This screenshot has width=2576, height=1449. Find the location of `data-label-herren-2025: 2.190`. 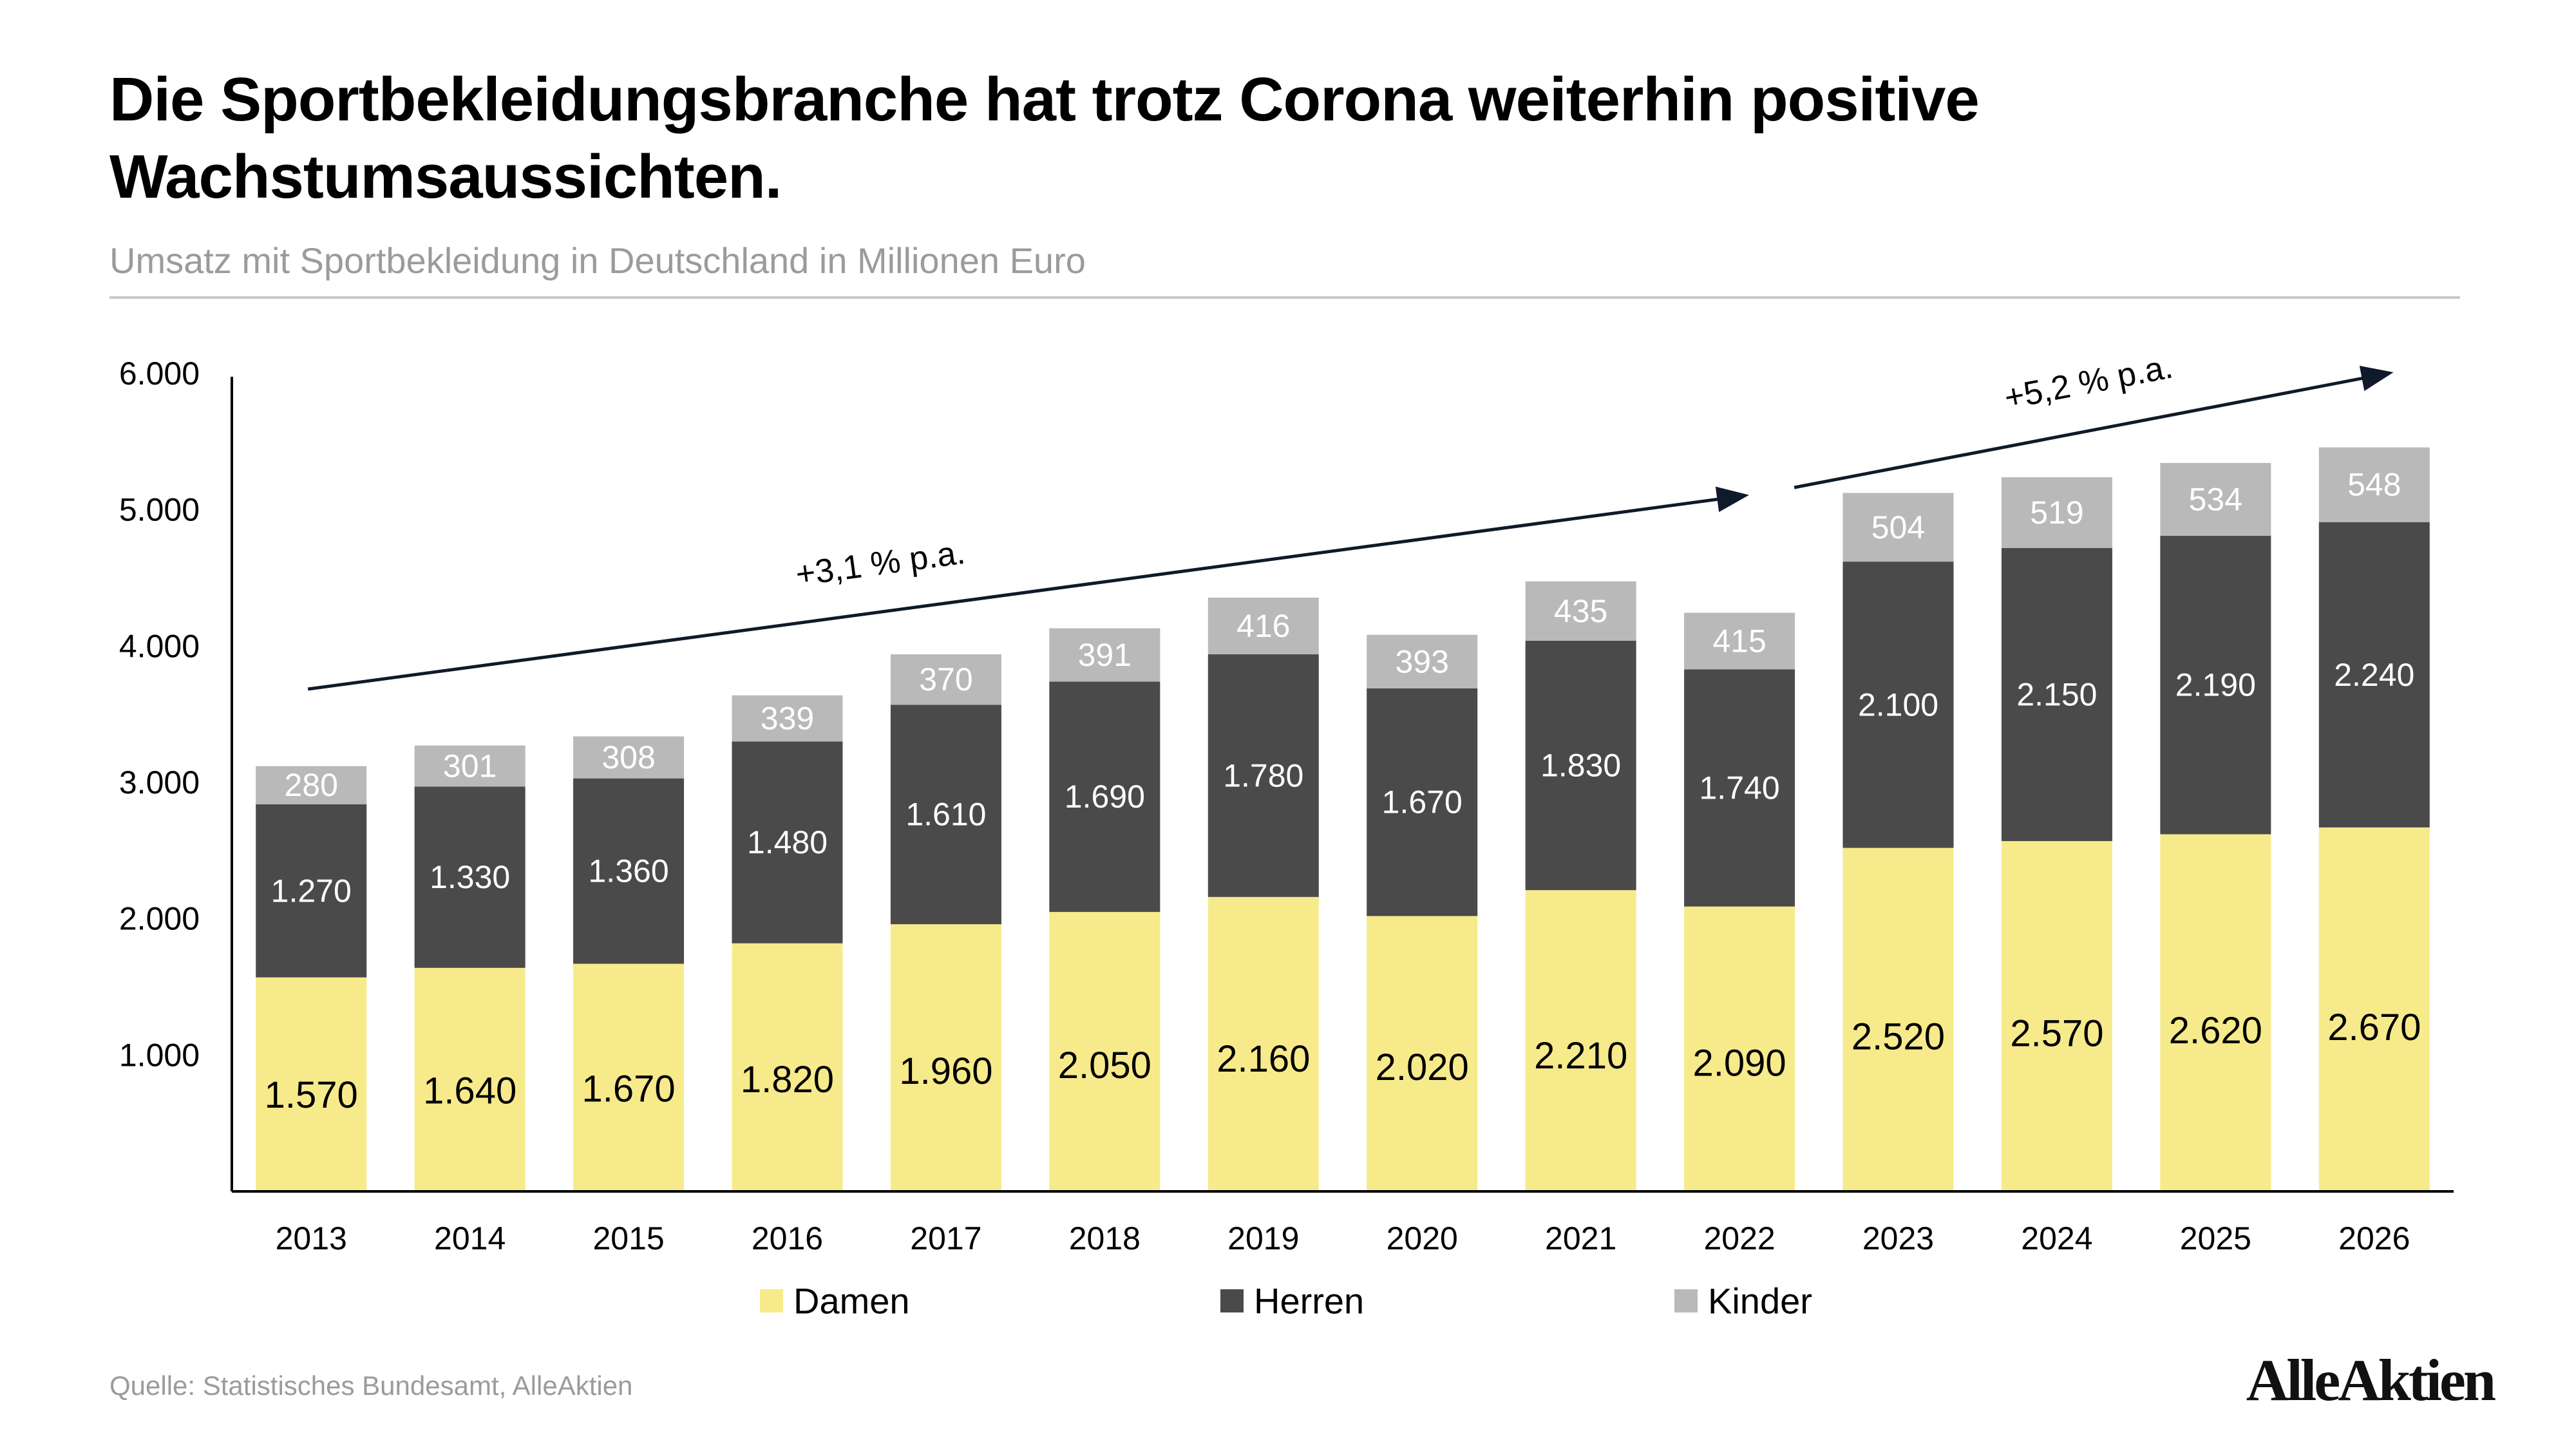

data-label-herren-2025: 2.190 is located at coordinates (2215, 685).